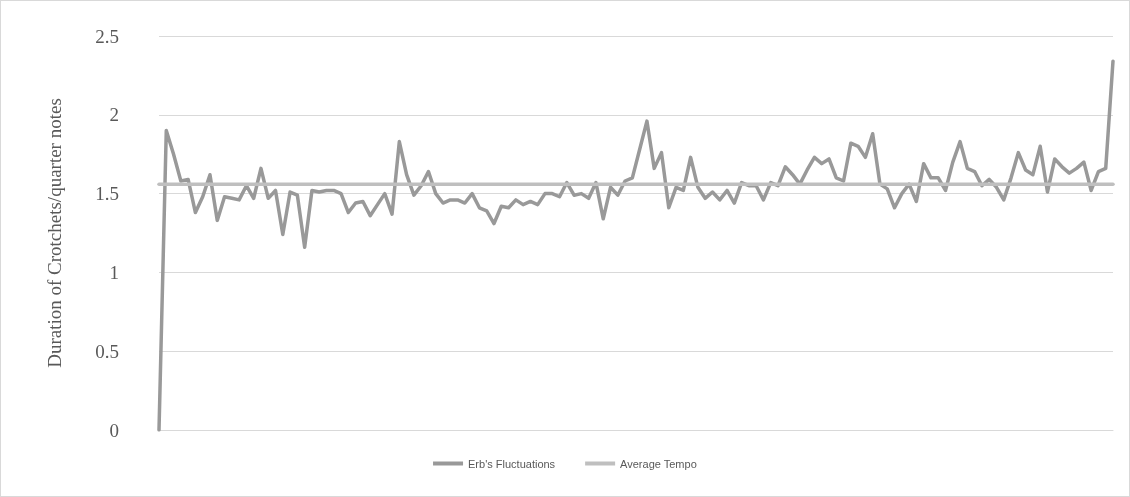  I want to click on y-tick-label: 0.5, so click(107, 351).